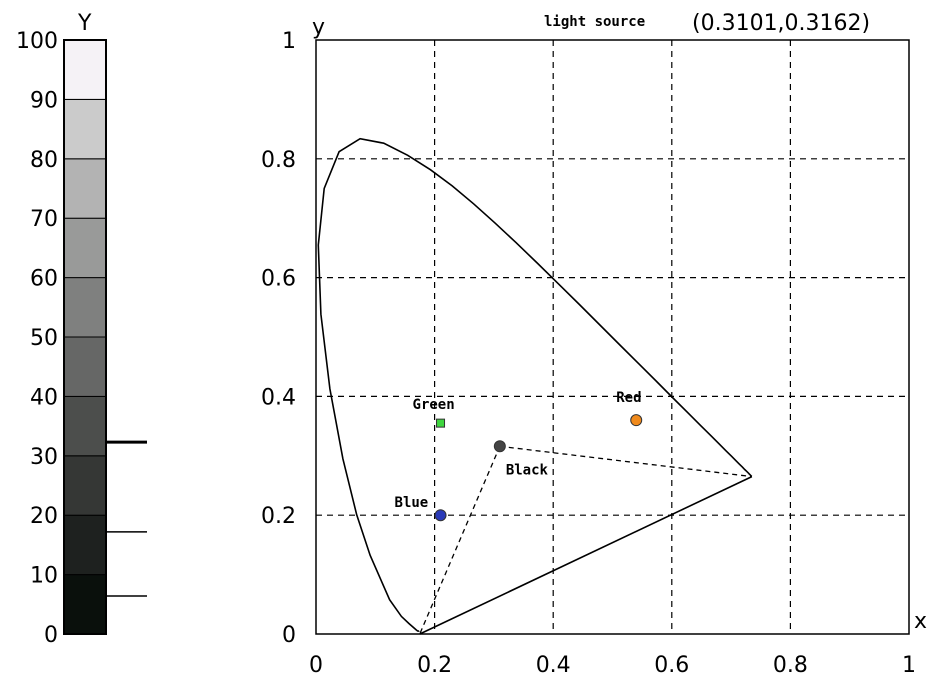 Image resolution: width=931 pixels, height=684 pixels. Describe the element at coordinates (781, 23) in the screenshot. I see `light-source-value: (0.3101,0.3162)` at that location.